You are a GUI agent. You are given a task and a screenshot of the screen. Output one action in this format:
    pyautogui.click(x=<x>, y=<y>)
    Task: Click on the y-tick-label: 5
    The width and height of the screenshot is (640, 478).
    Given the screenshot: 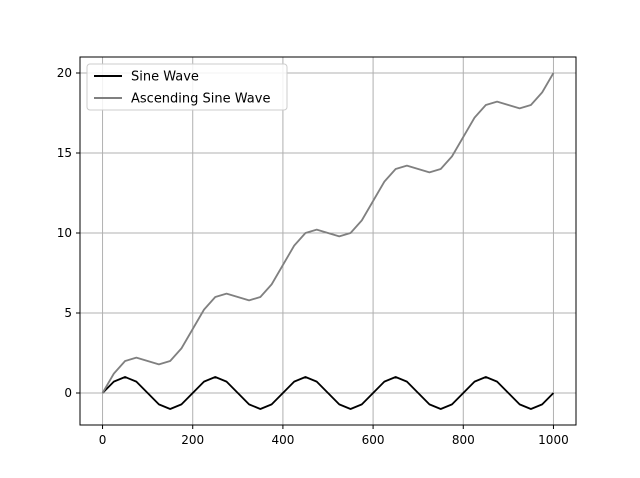 What is the action you would take?
    pyautogui.click(x=68, y=313)
    